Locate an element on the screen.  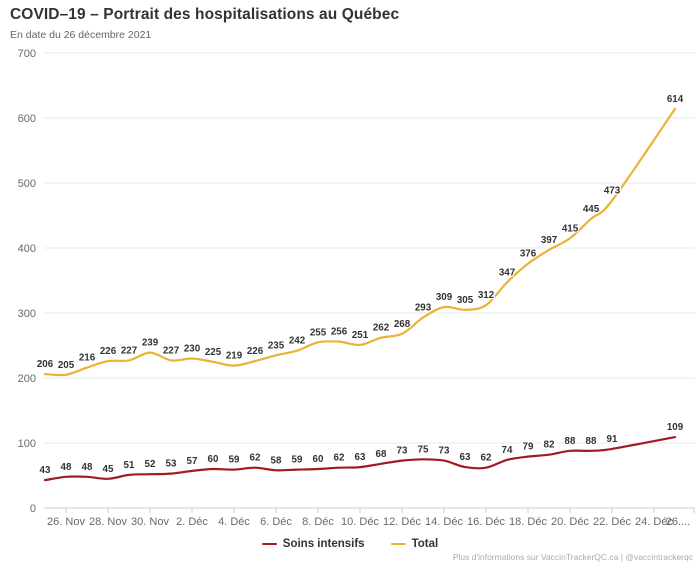
y-axis-label-700: 700 is located at coordinates (27, 54).